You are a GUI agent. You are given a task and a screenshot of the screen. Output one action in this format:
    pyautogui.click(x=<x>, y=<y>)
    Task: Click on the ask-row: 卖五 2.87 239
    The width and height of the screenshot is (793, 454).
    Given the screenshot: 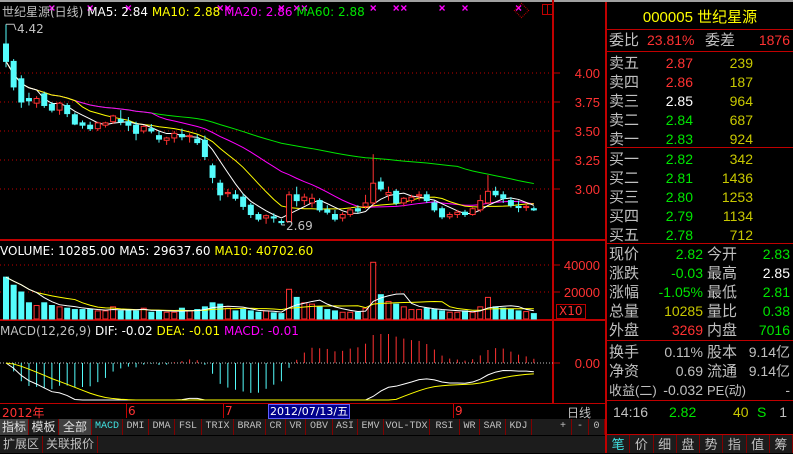 What is the action you would take?
    pyautogui.click(x=700, y=63)
    